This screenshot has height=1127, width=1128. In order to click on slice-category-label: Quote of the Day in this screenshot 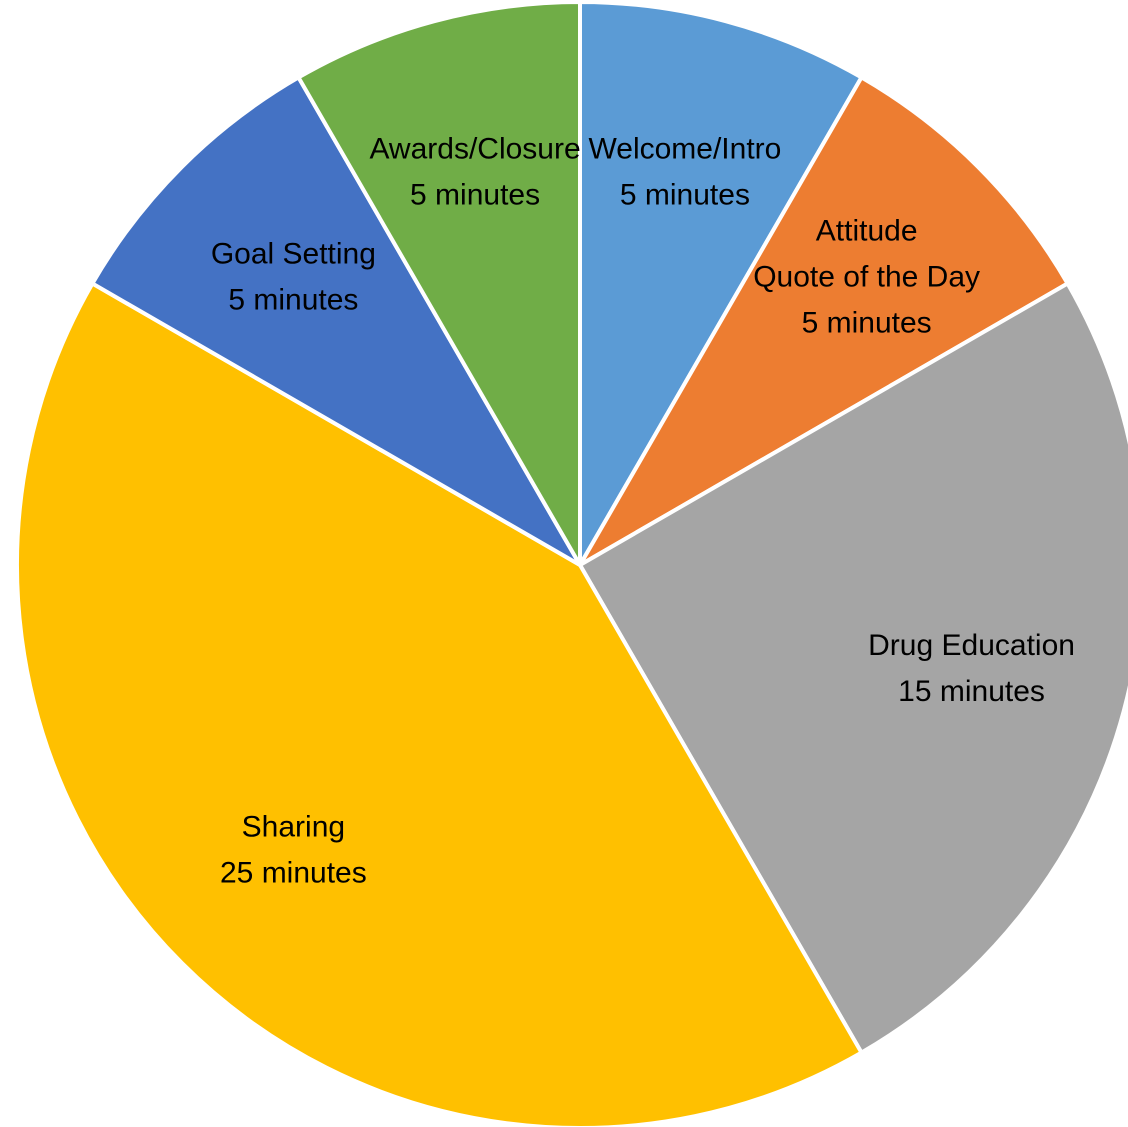, I will do `click(866, 276)`.